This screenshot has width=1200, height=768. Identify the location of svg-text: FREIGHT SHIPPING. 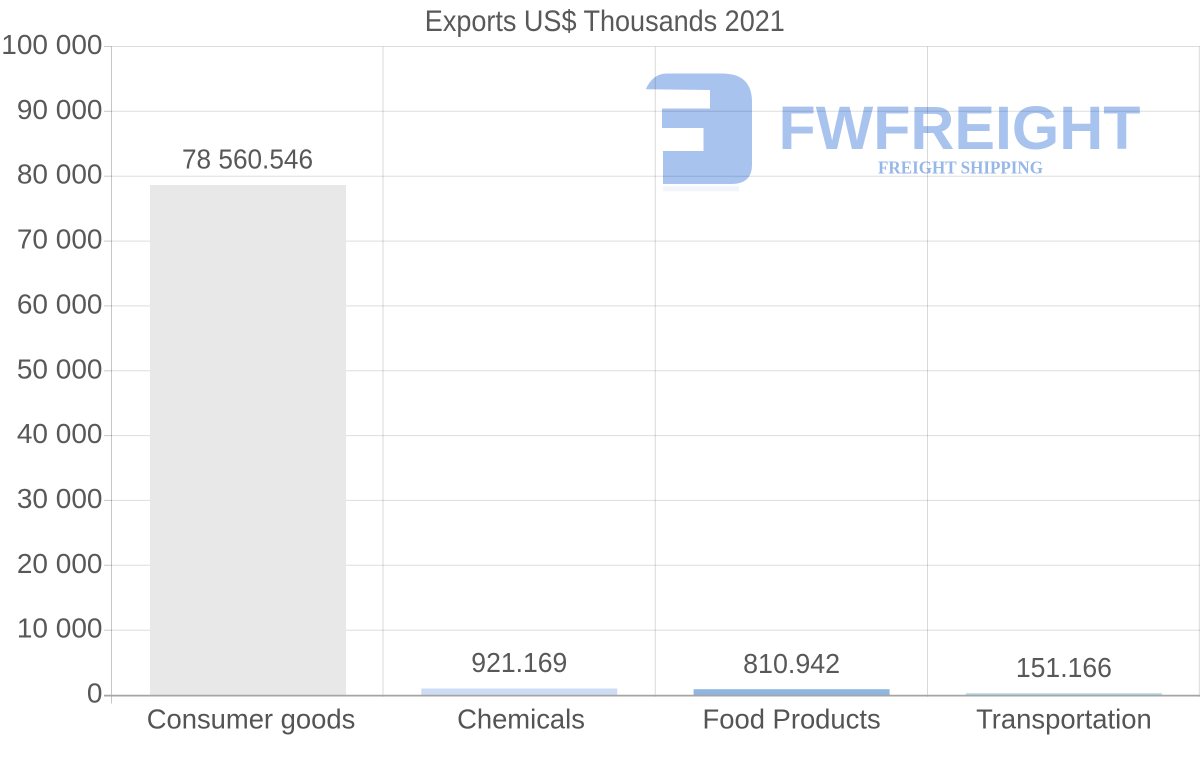
(960, 168).